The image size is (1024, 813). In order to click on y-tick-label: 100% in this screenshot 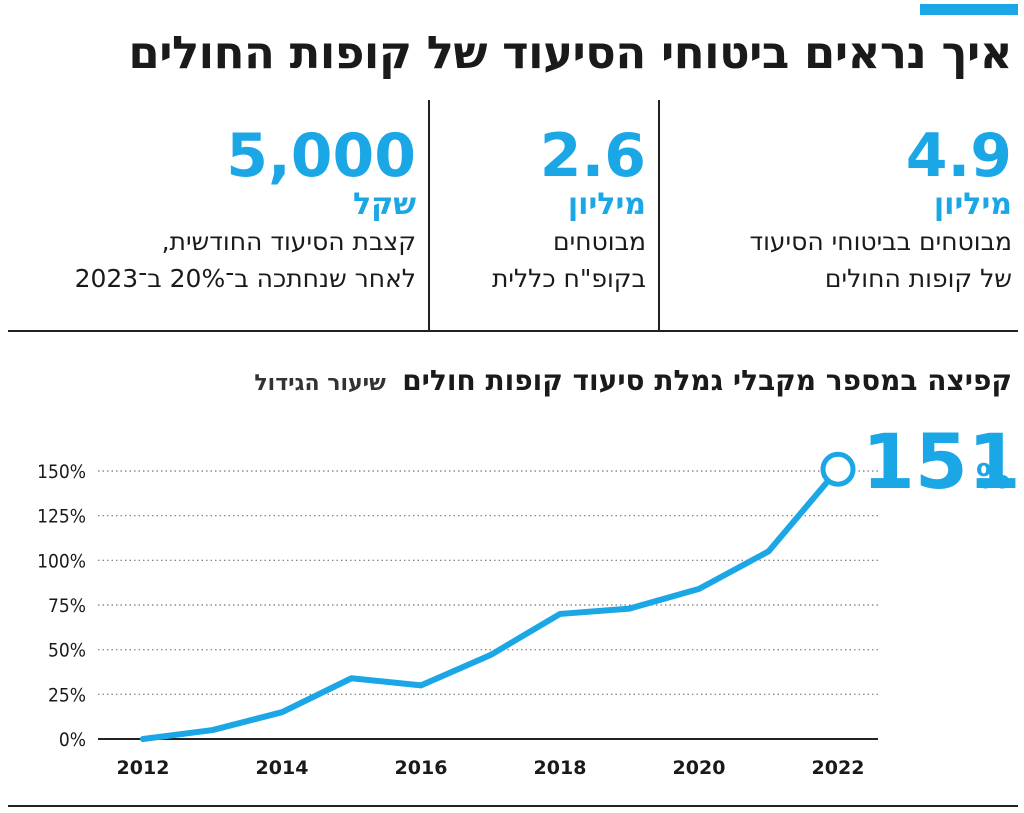, I will do `click(61, 561)`.